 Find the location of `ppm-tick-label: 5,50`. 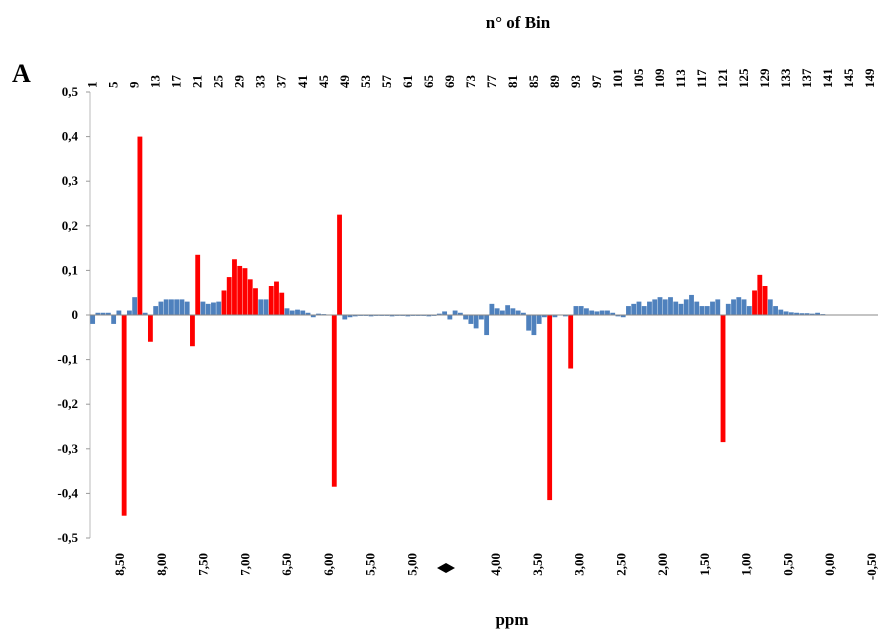

ppm-tick-label: 5,50 is located at coordinates (370, 564).